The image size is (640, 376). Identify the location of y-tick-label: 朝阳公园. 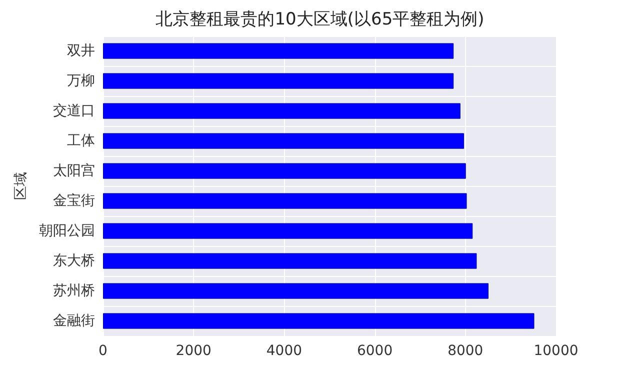
(67, 231).